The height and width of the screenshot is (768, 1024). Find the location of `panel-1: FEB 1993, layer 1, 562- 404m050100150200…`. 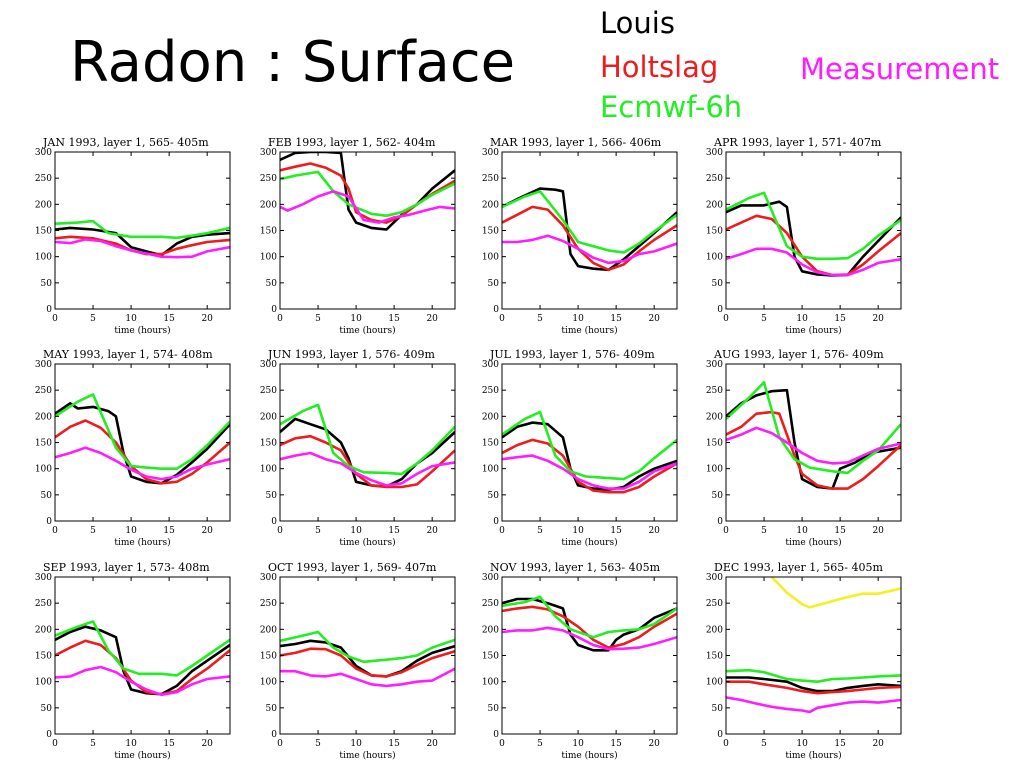

panel-1: FEB 1993, layer 1, 562- 404m050100150200… is located at coordinates (358, 236).